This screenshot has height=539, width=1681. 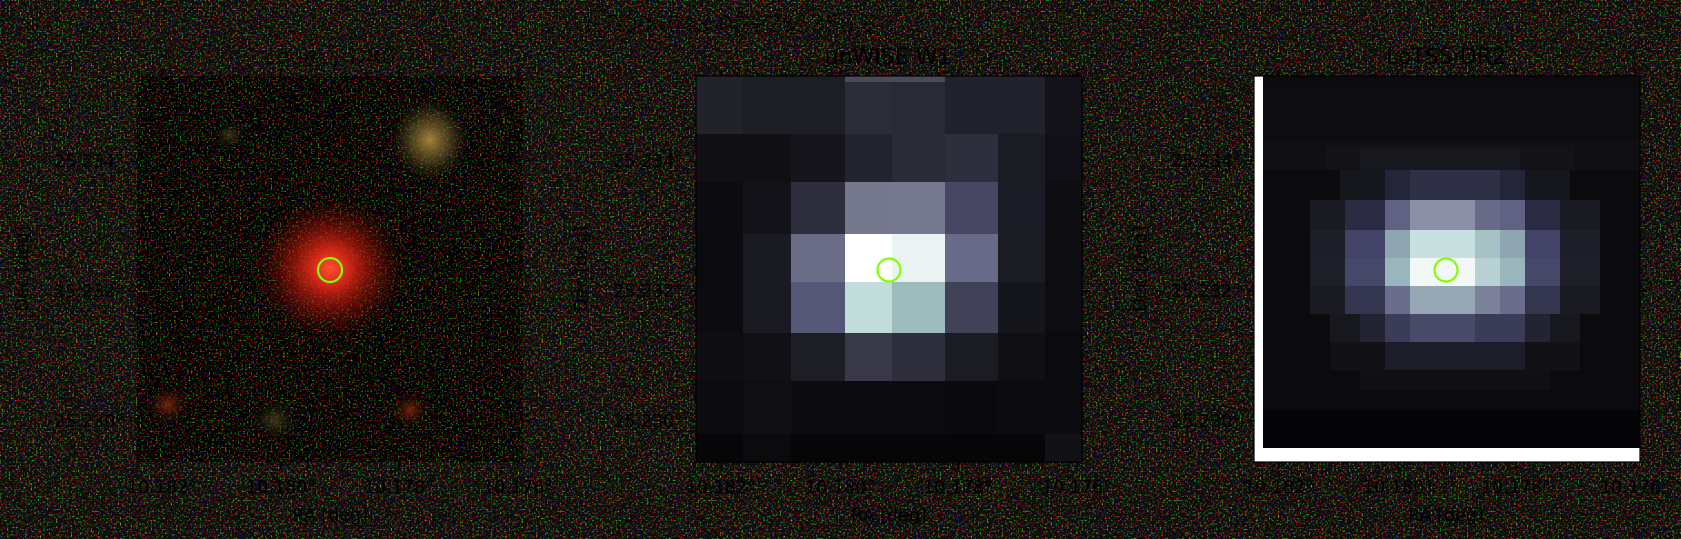 I want to click on source-marker-lotss, so click(x=1446, y=270).